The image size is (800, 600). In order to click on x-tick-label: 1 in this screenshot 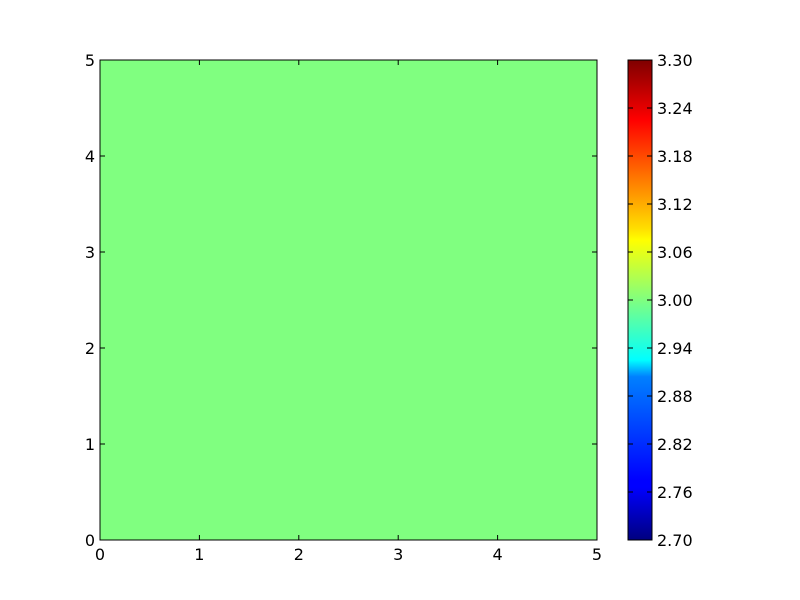, I will do `click(199, 554)`.